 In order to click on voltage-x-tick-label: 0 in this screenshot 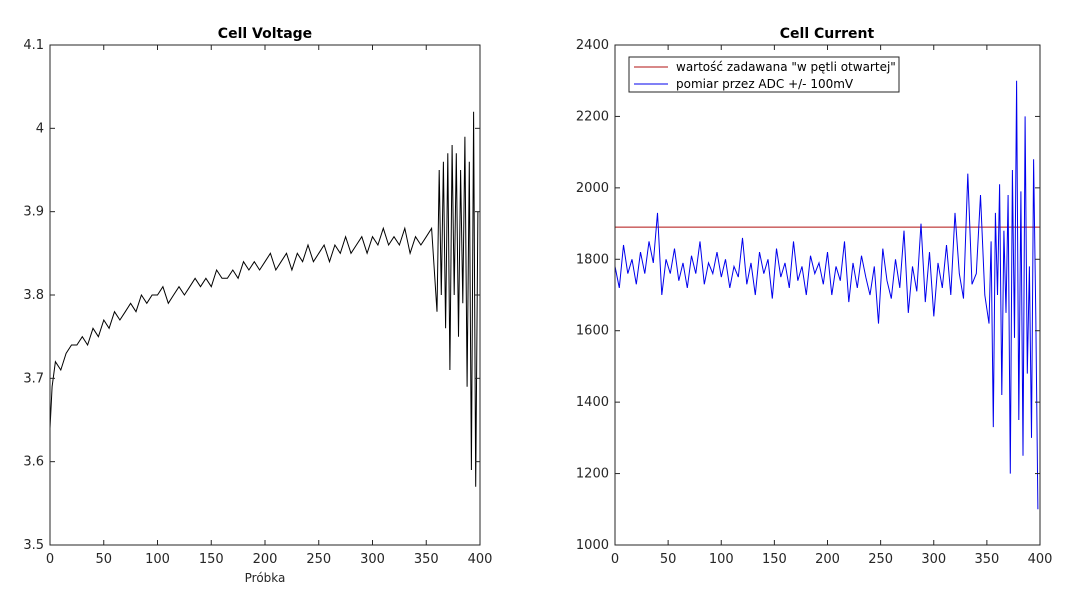, I will do `click(50, 559)`.